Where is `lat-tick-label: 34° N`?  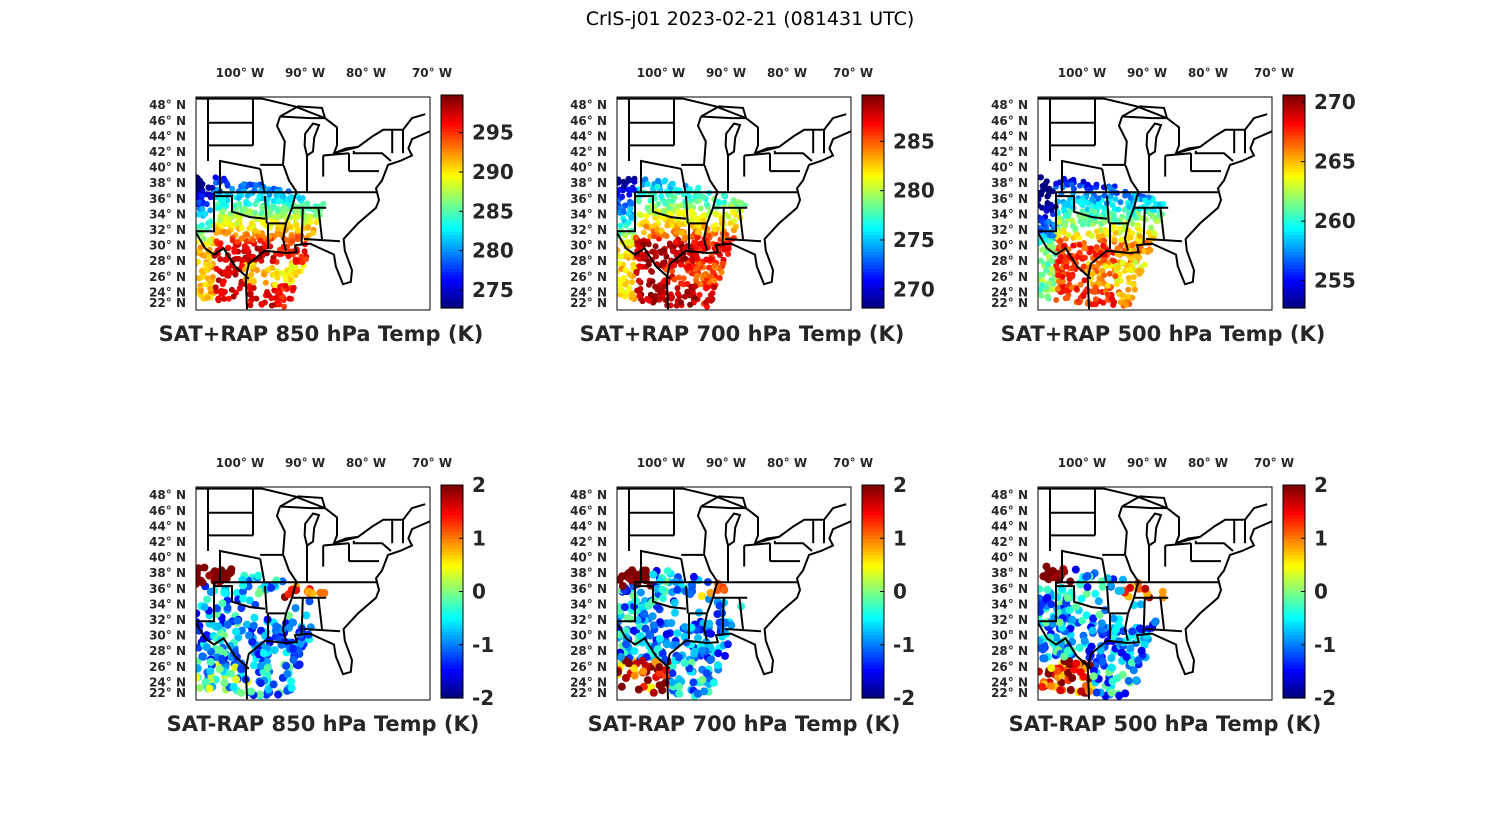
lat-tick-label: 34° N is located at coordinates (588, 604).